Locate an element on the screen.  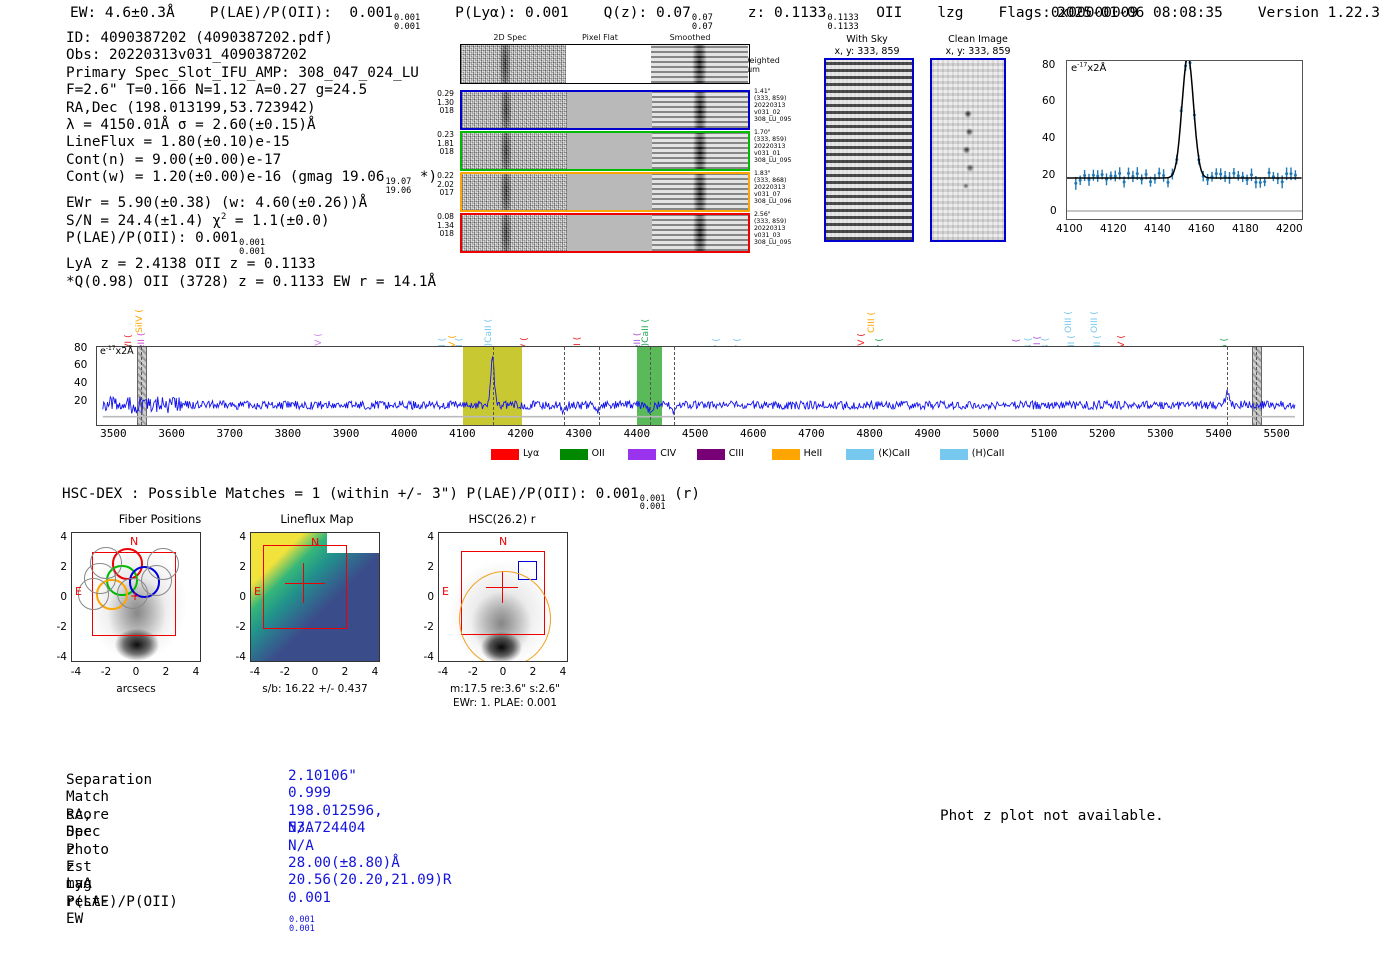
cutout-title-with-sky: With Sky x, y: 333, 859 is located at coordinates (867, 45).